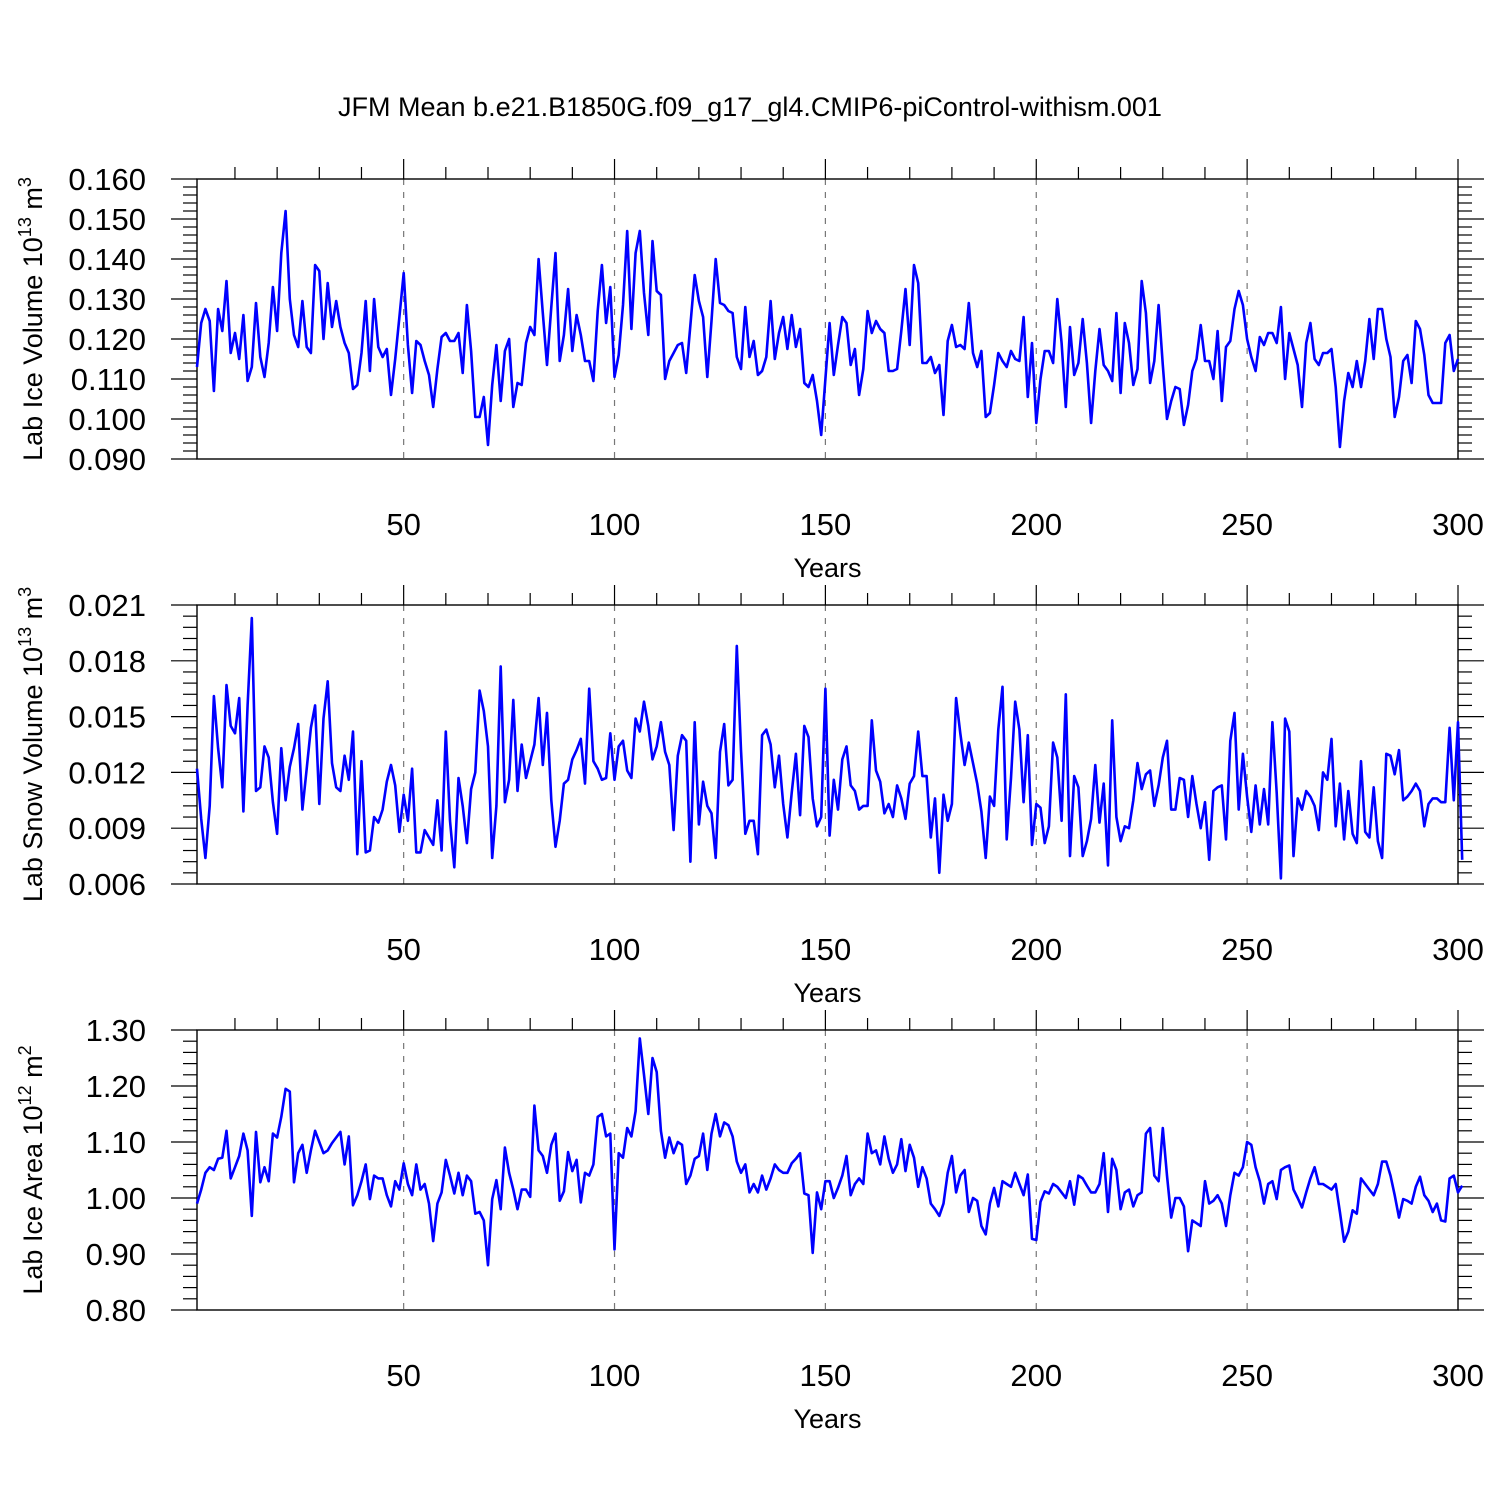 This screenshot has width=1500, height=1500. What do you see at coordinates (116, 1030) in the screenshot?
I see `y-tick-label: 1.30` at bounding box center [116, 1030].